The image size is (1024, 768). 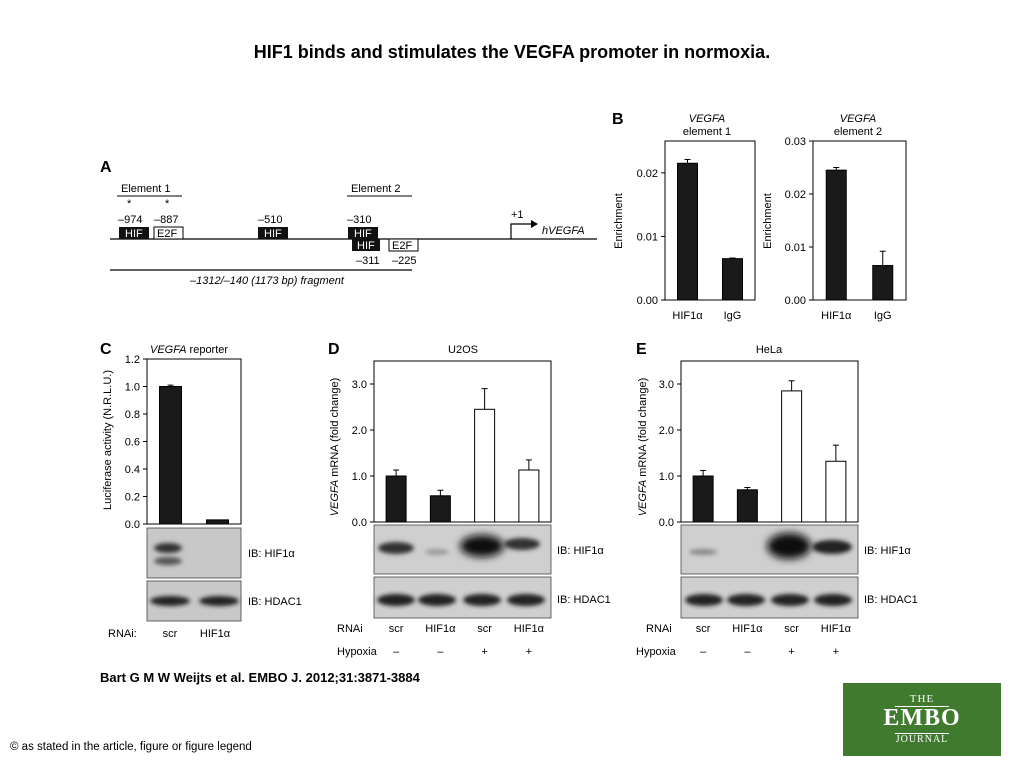 I want to click on tss-label: +1, so click(x=517, y=215).